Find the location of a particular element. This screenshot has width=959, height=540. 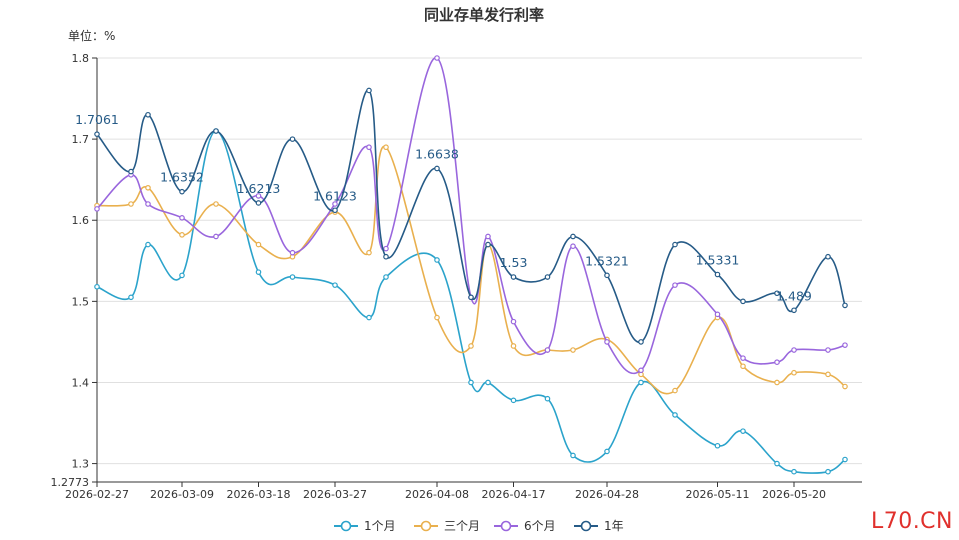

legend-item: 三个月 is located at coordinates (447, 526).